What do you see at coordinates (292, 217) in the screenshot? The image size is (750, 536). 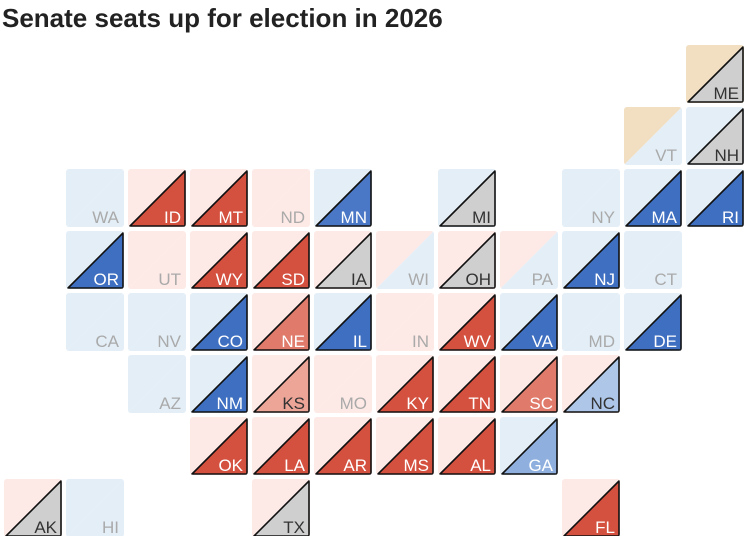 I see `state-label: ND` at bounding box center [292, 217].